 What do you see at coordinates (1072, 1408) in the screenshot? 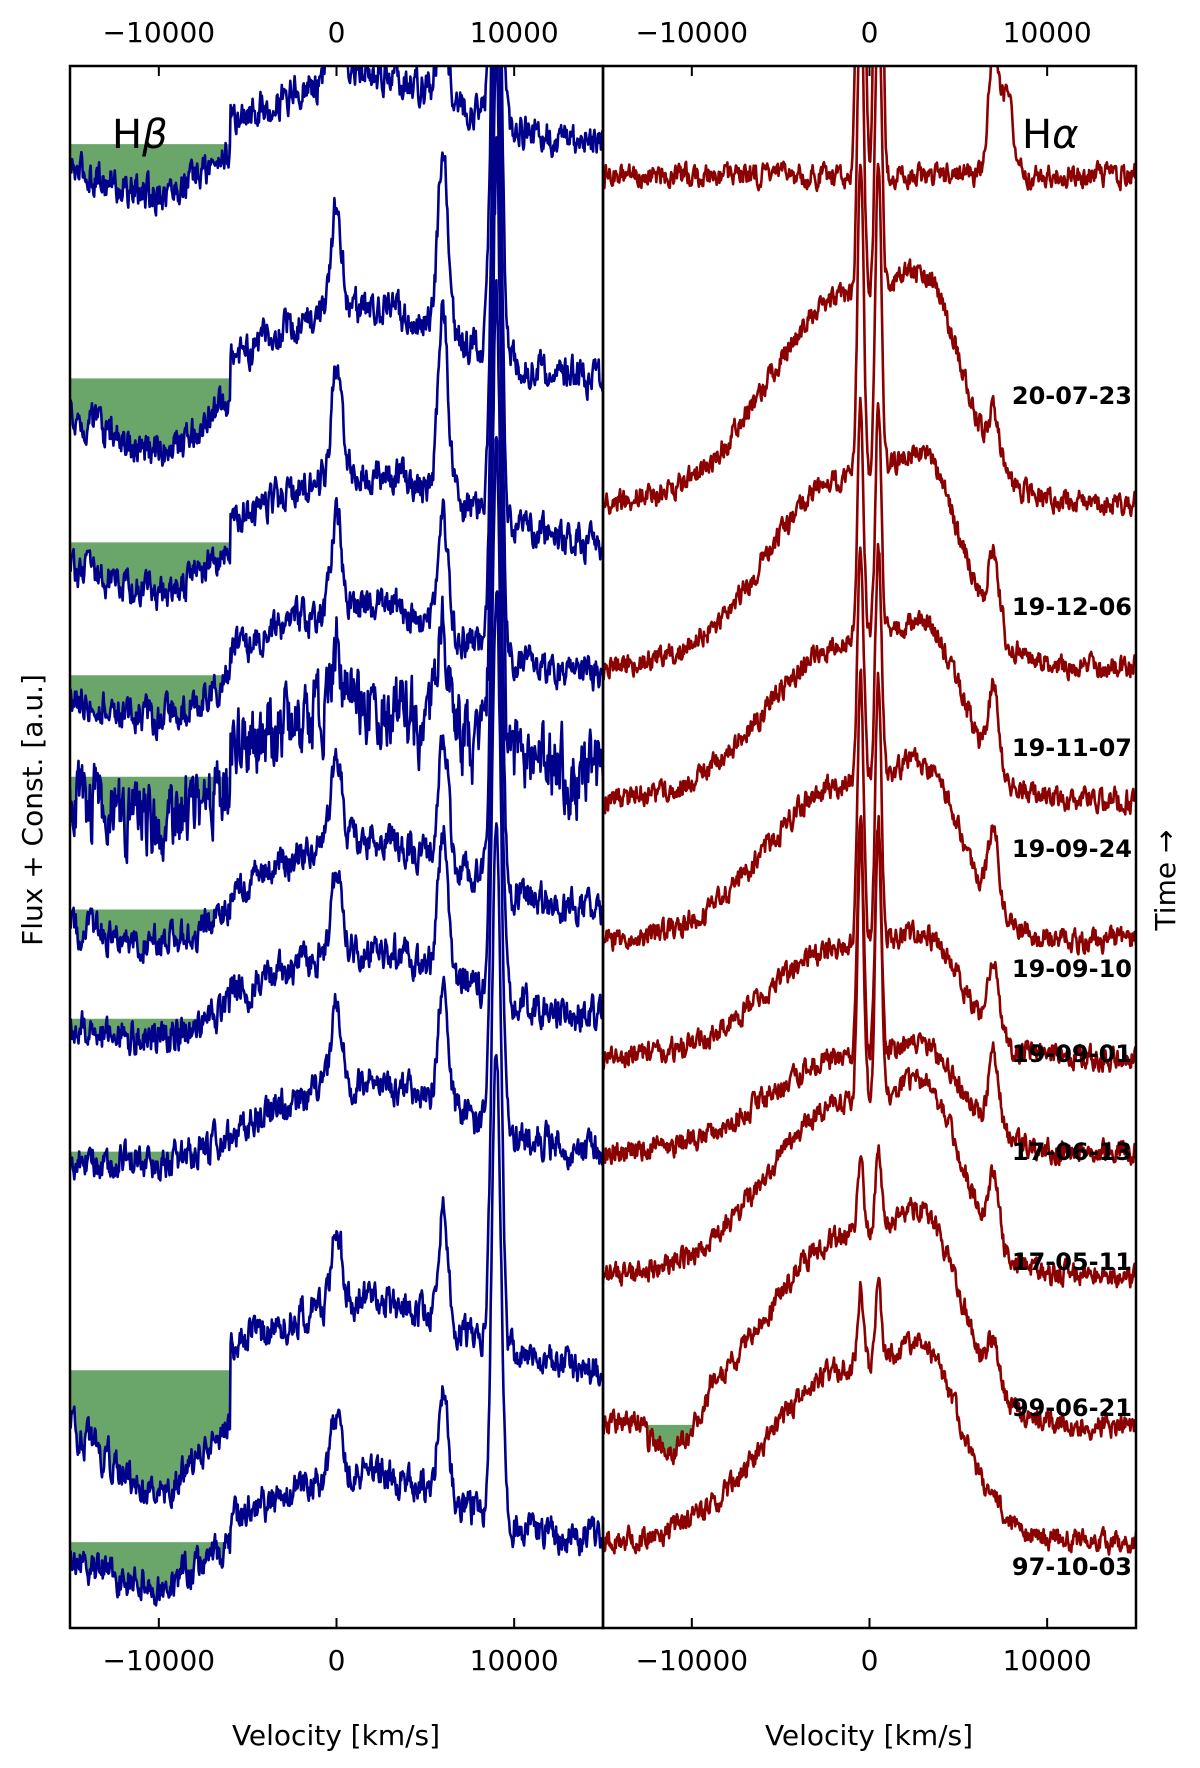
I see `date-label-99-06-21: 99-06-21` at bounding box center [1072, 1408].